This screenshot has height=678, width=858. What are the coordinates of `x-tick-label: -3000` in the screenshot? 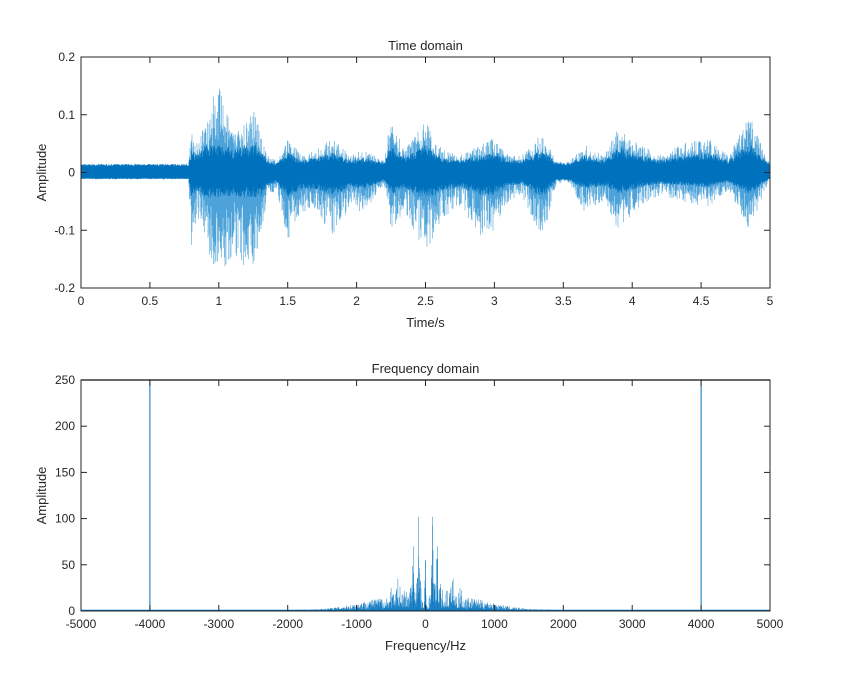 It's located at (218, 624).